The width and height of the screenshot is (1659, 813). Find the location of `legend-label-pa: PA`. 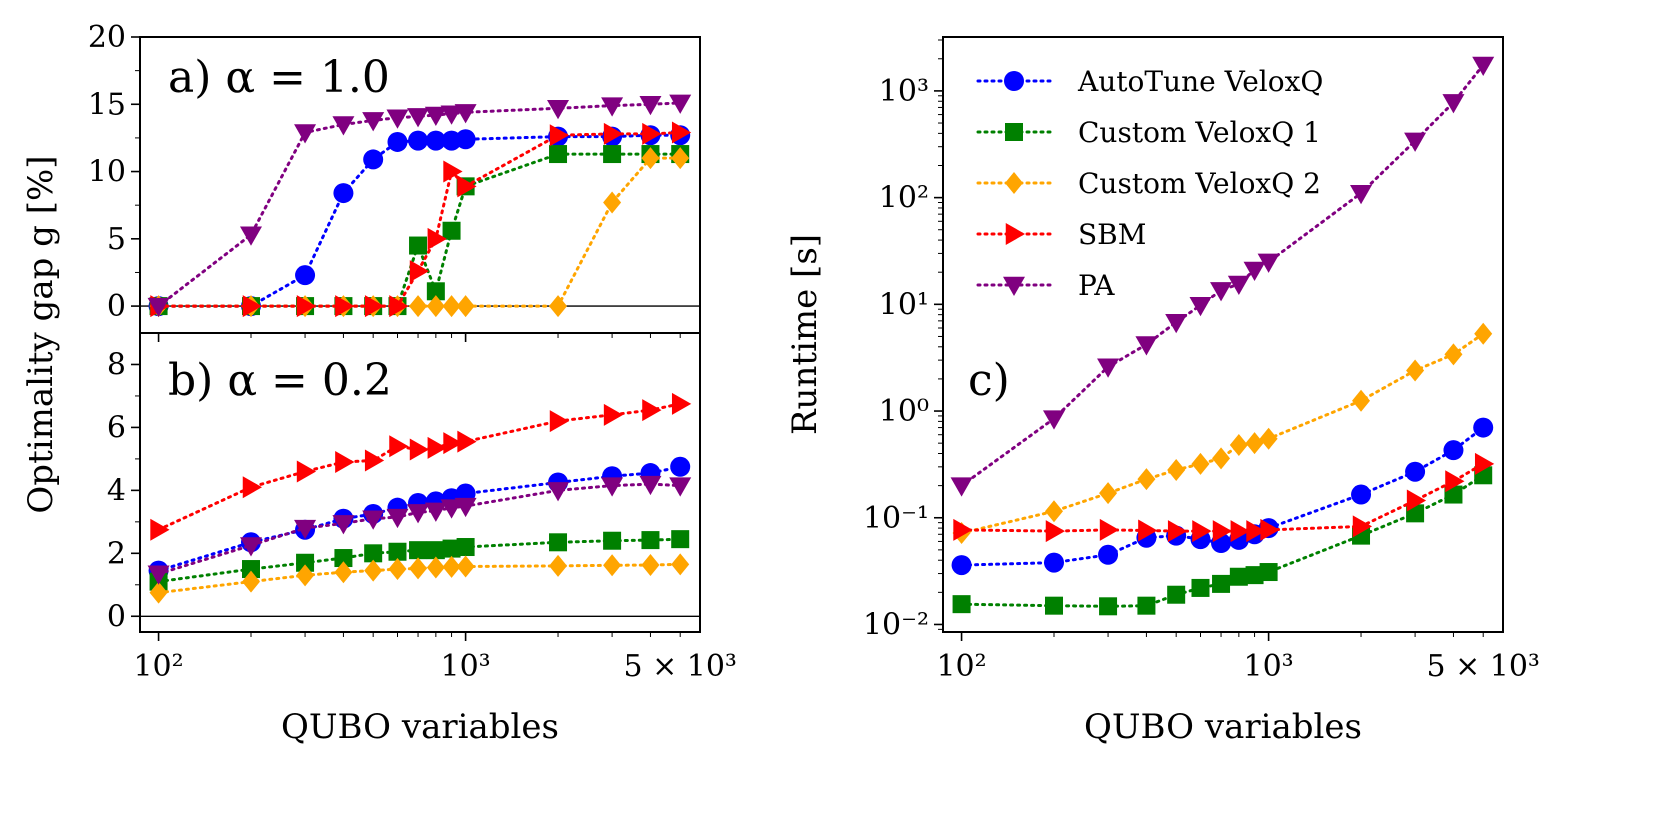

legend-label-pa: PA is located at coordinates (1096, 285).